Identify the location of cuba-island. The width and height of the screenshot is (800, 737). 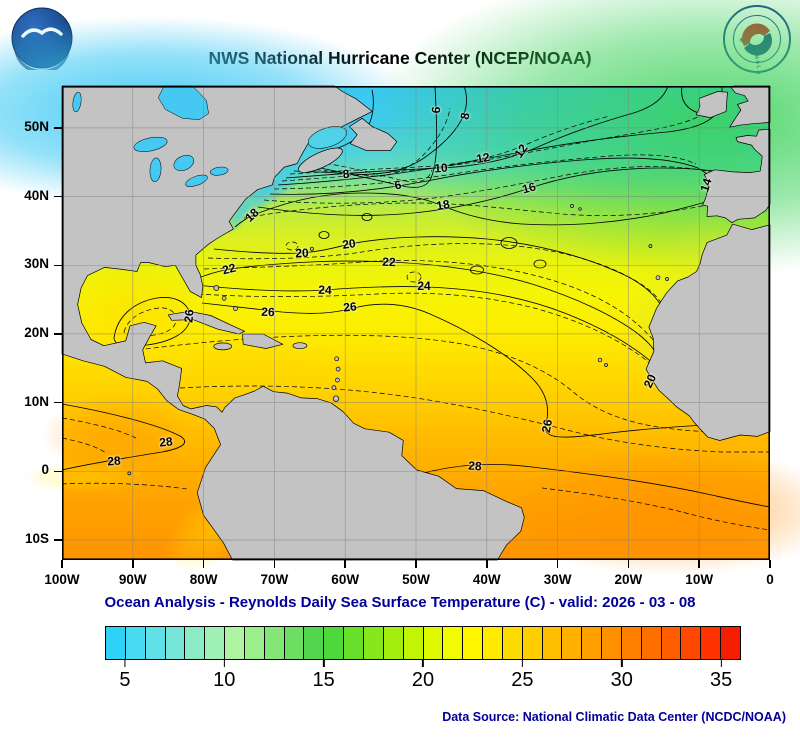
(206, 322).